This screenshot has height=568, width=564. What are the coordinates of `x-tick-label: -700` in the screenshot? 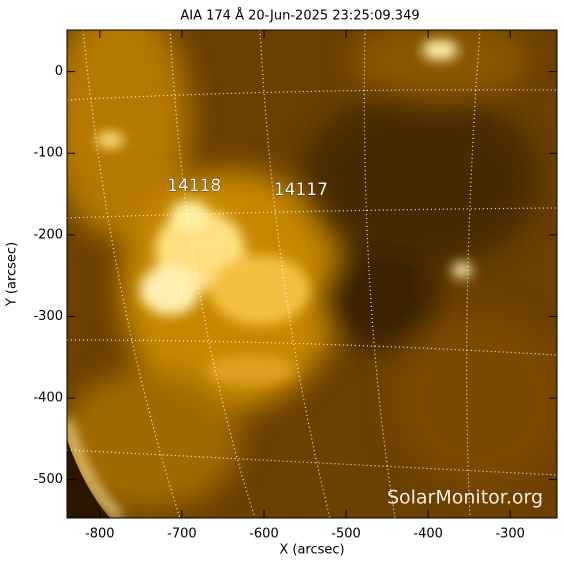 It's located at (182, 534).